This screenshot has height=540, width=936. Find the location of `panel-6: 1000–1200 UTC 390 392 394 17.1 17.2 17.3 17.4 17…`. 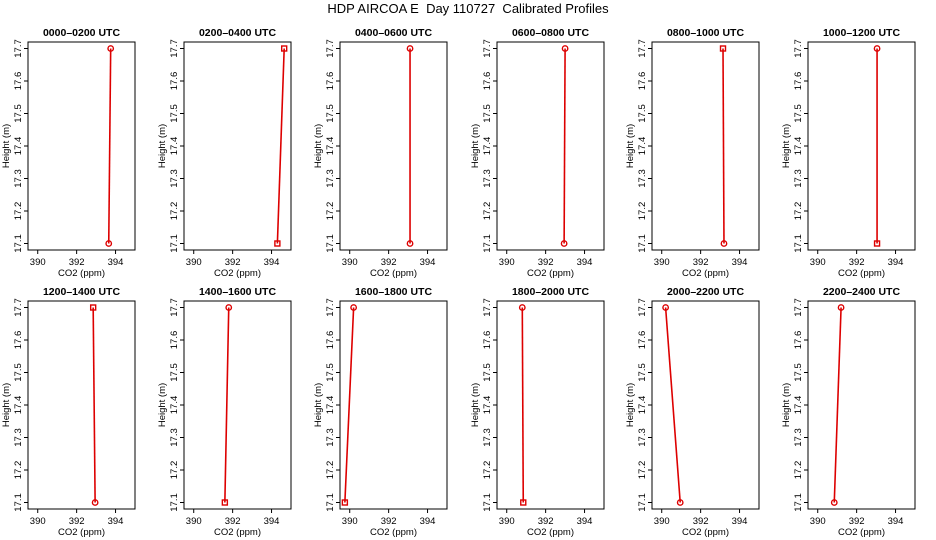

panel-6: 1000–1200 UTC 390 392 394 17.1 17.2 17.3 17.4 17… is located at coordinates (848, 153).